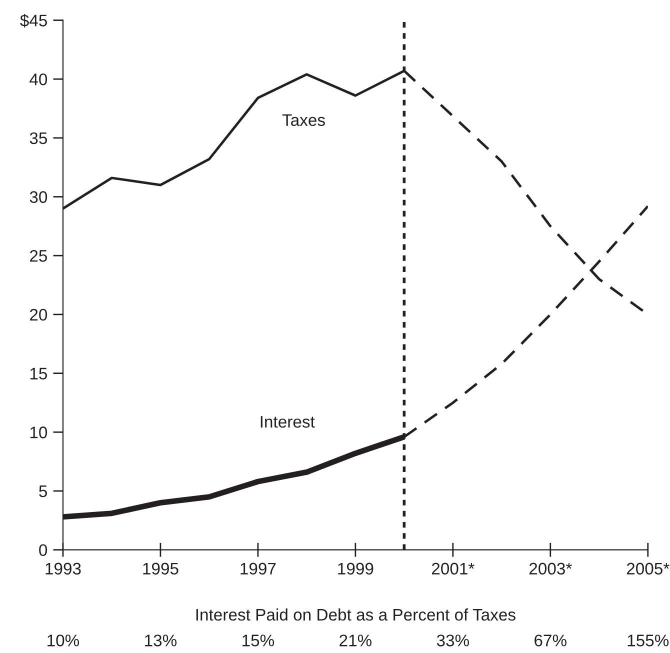  Describe the element at coordinates (258, 568) in the screenshot. I see `x-tick-label: 1997` at that location.